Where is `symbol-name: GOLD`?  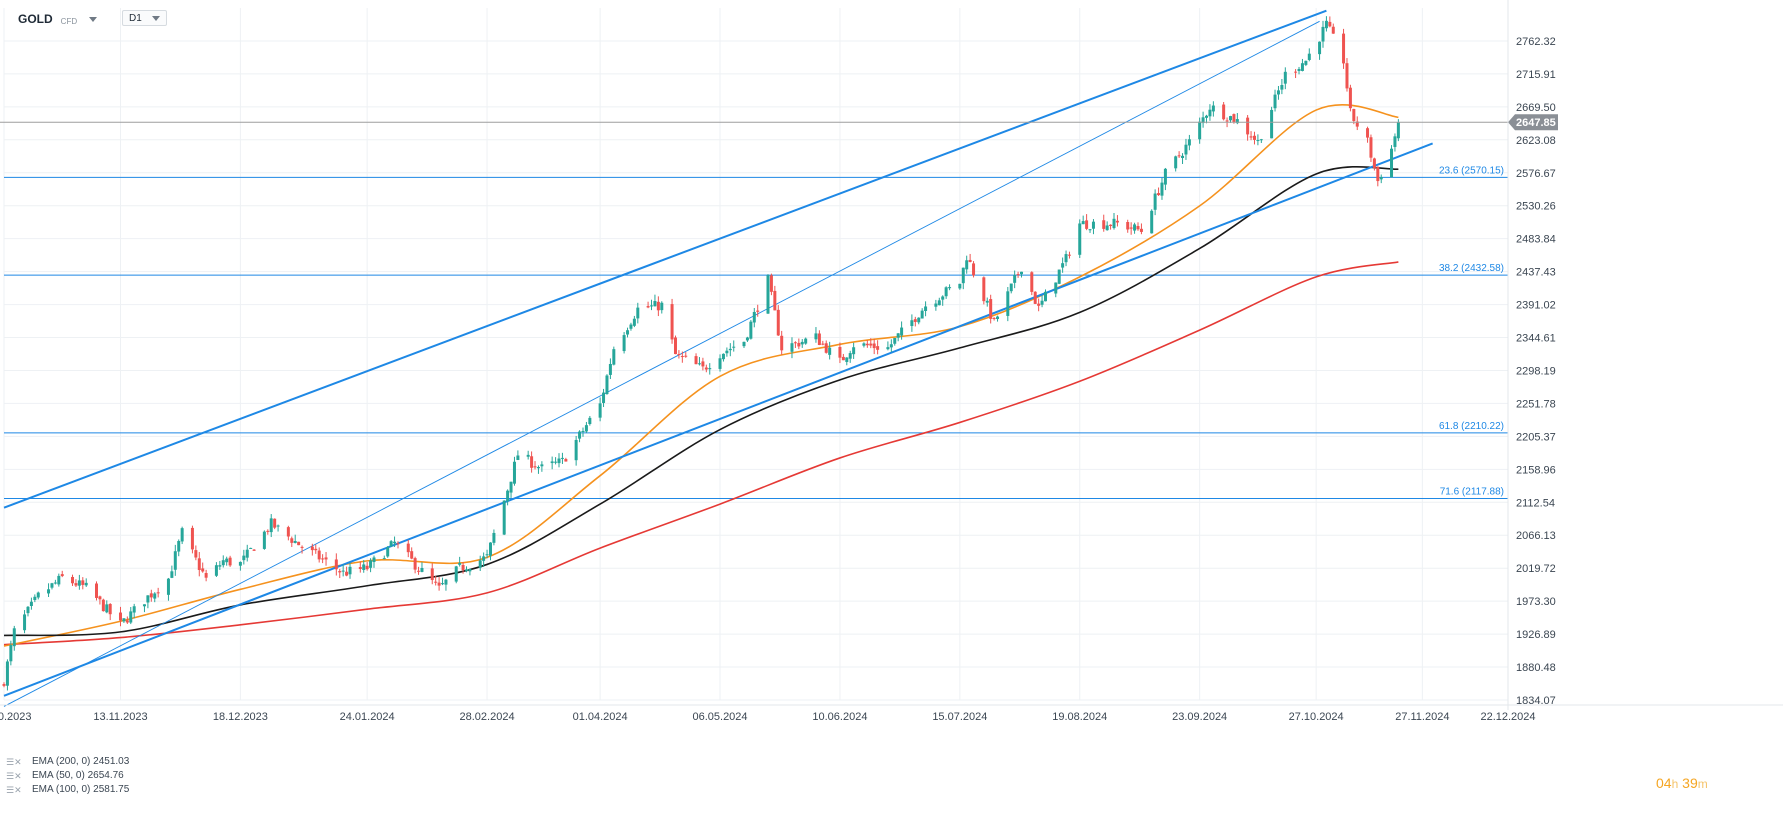 symbol-name: GOLD is located at coordinates (35, 19).